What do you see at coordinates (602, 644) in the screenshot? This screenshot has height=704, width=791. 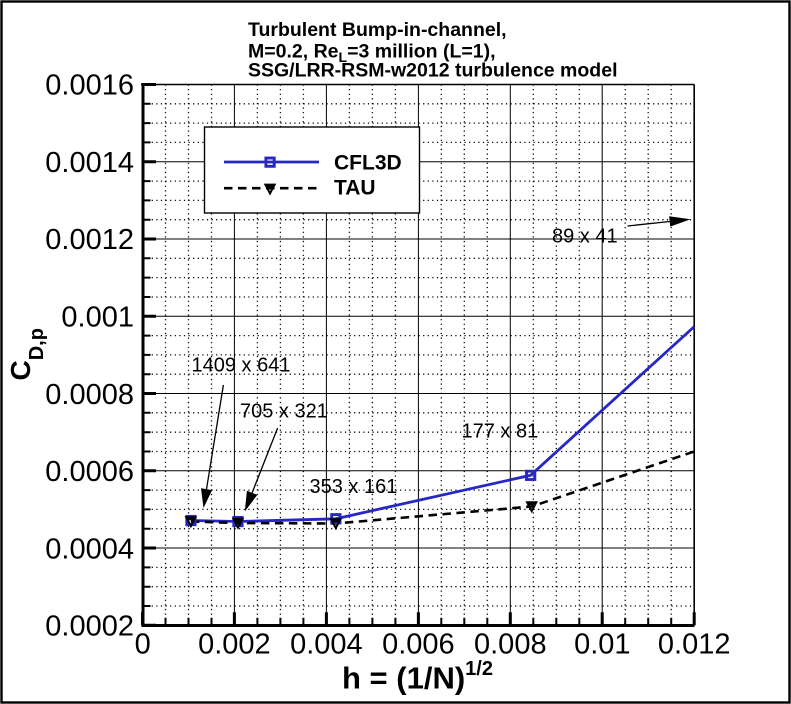 I see `svg-text: 0.01` at bounding box center [602, 644].